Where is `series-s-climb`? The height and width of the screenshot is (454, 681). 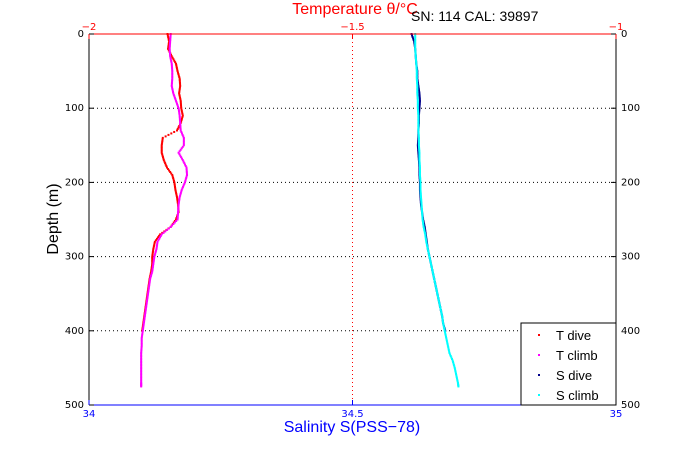 series-s-climb is located at coordinates (437, 210).